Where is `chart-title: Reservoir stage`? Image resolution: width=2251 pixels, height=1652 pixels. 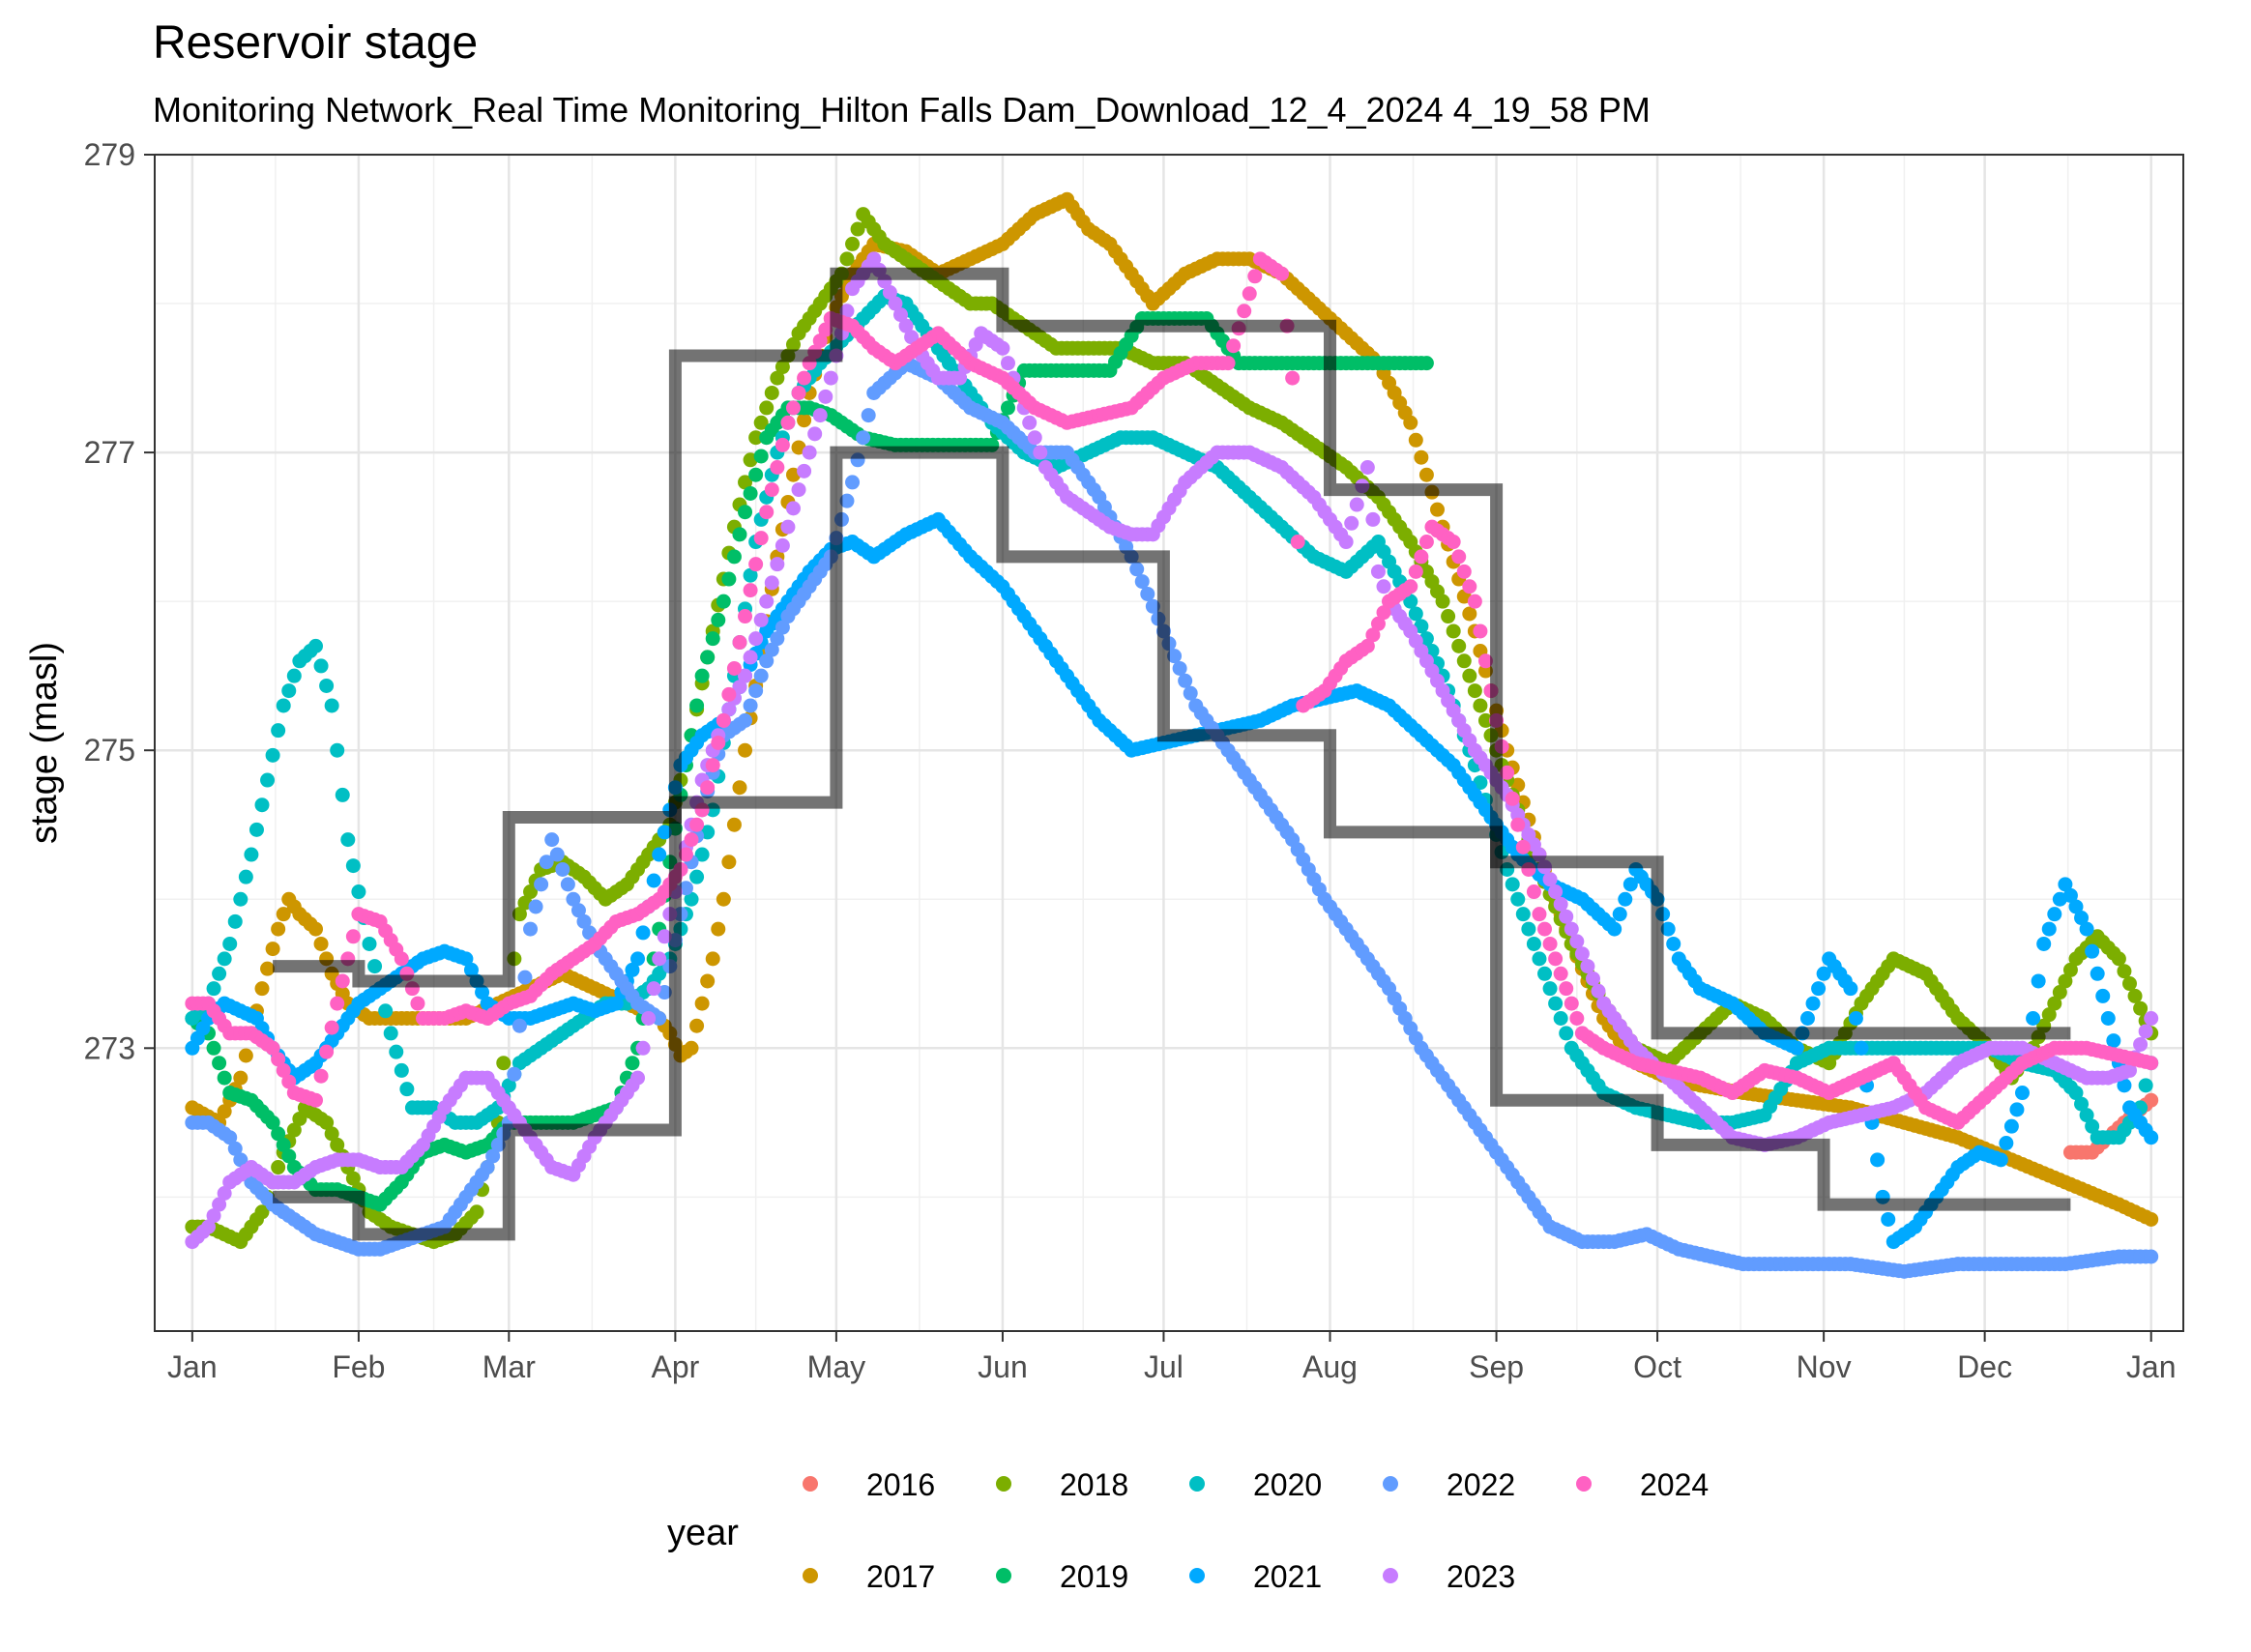 chart-title: Reservoir stage is located at coordinates (315, 43).